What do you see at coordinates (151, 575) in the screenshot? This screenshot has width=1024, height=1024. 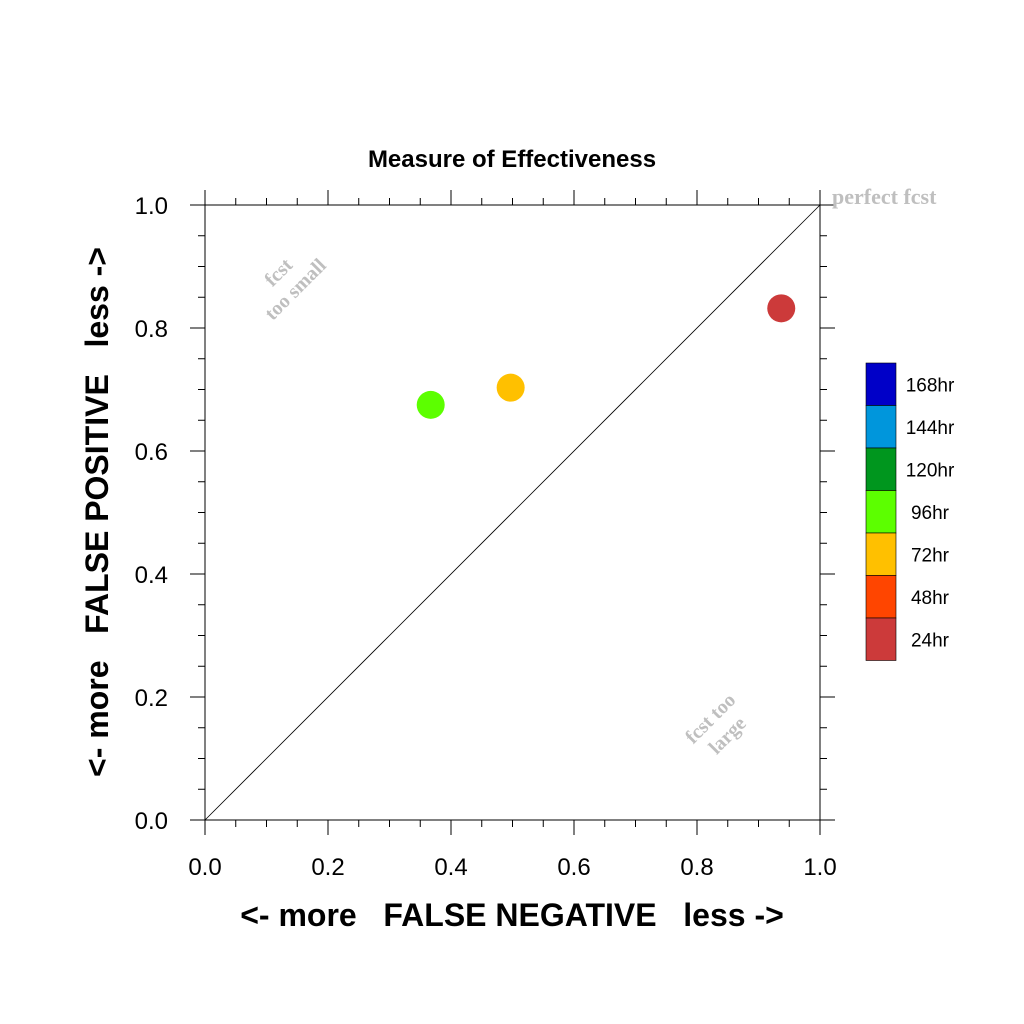 I see `y-tick-label: 0.4` at bounding box center [151, 575].